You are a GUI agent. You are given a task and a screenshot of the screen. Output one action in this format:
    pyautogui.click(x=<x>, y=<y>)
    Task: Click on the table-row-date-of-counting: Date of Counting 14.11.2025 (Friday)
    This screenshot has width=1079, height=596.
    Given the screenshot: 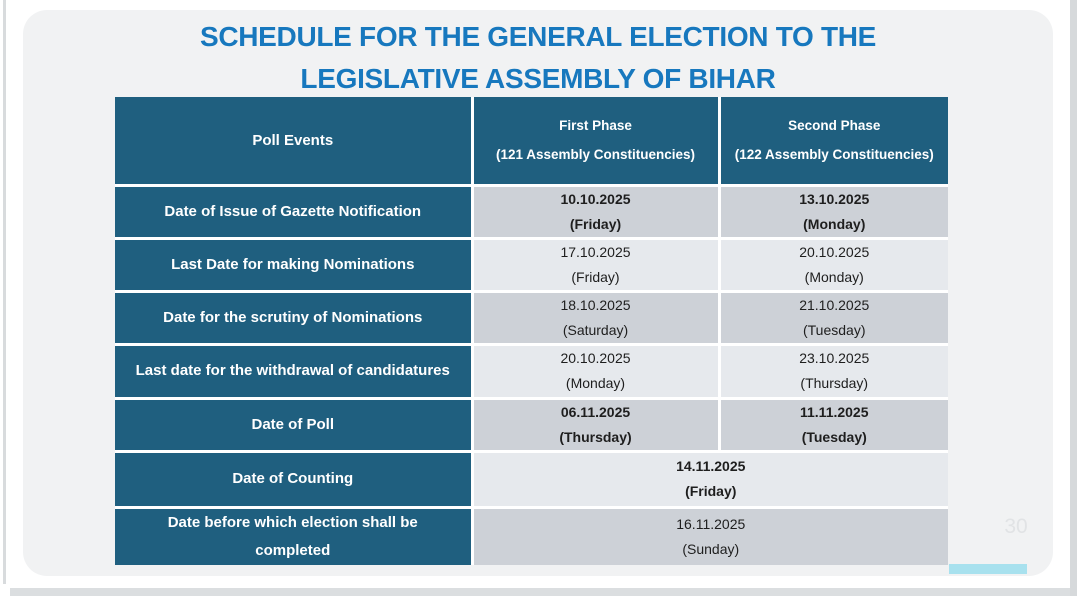 What is the action you would take?
    pyautogui.click(x=531, y=479)
    